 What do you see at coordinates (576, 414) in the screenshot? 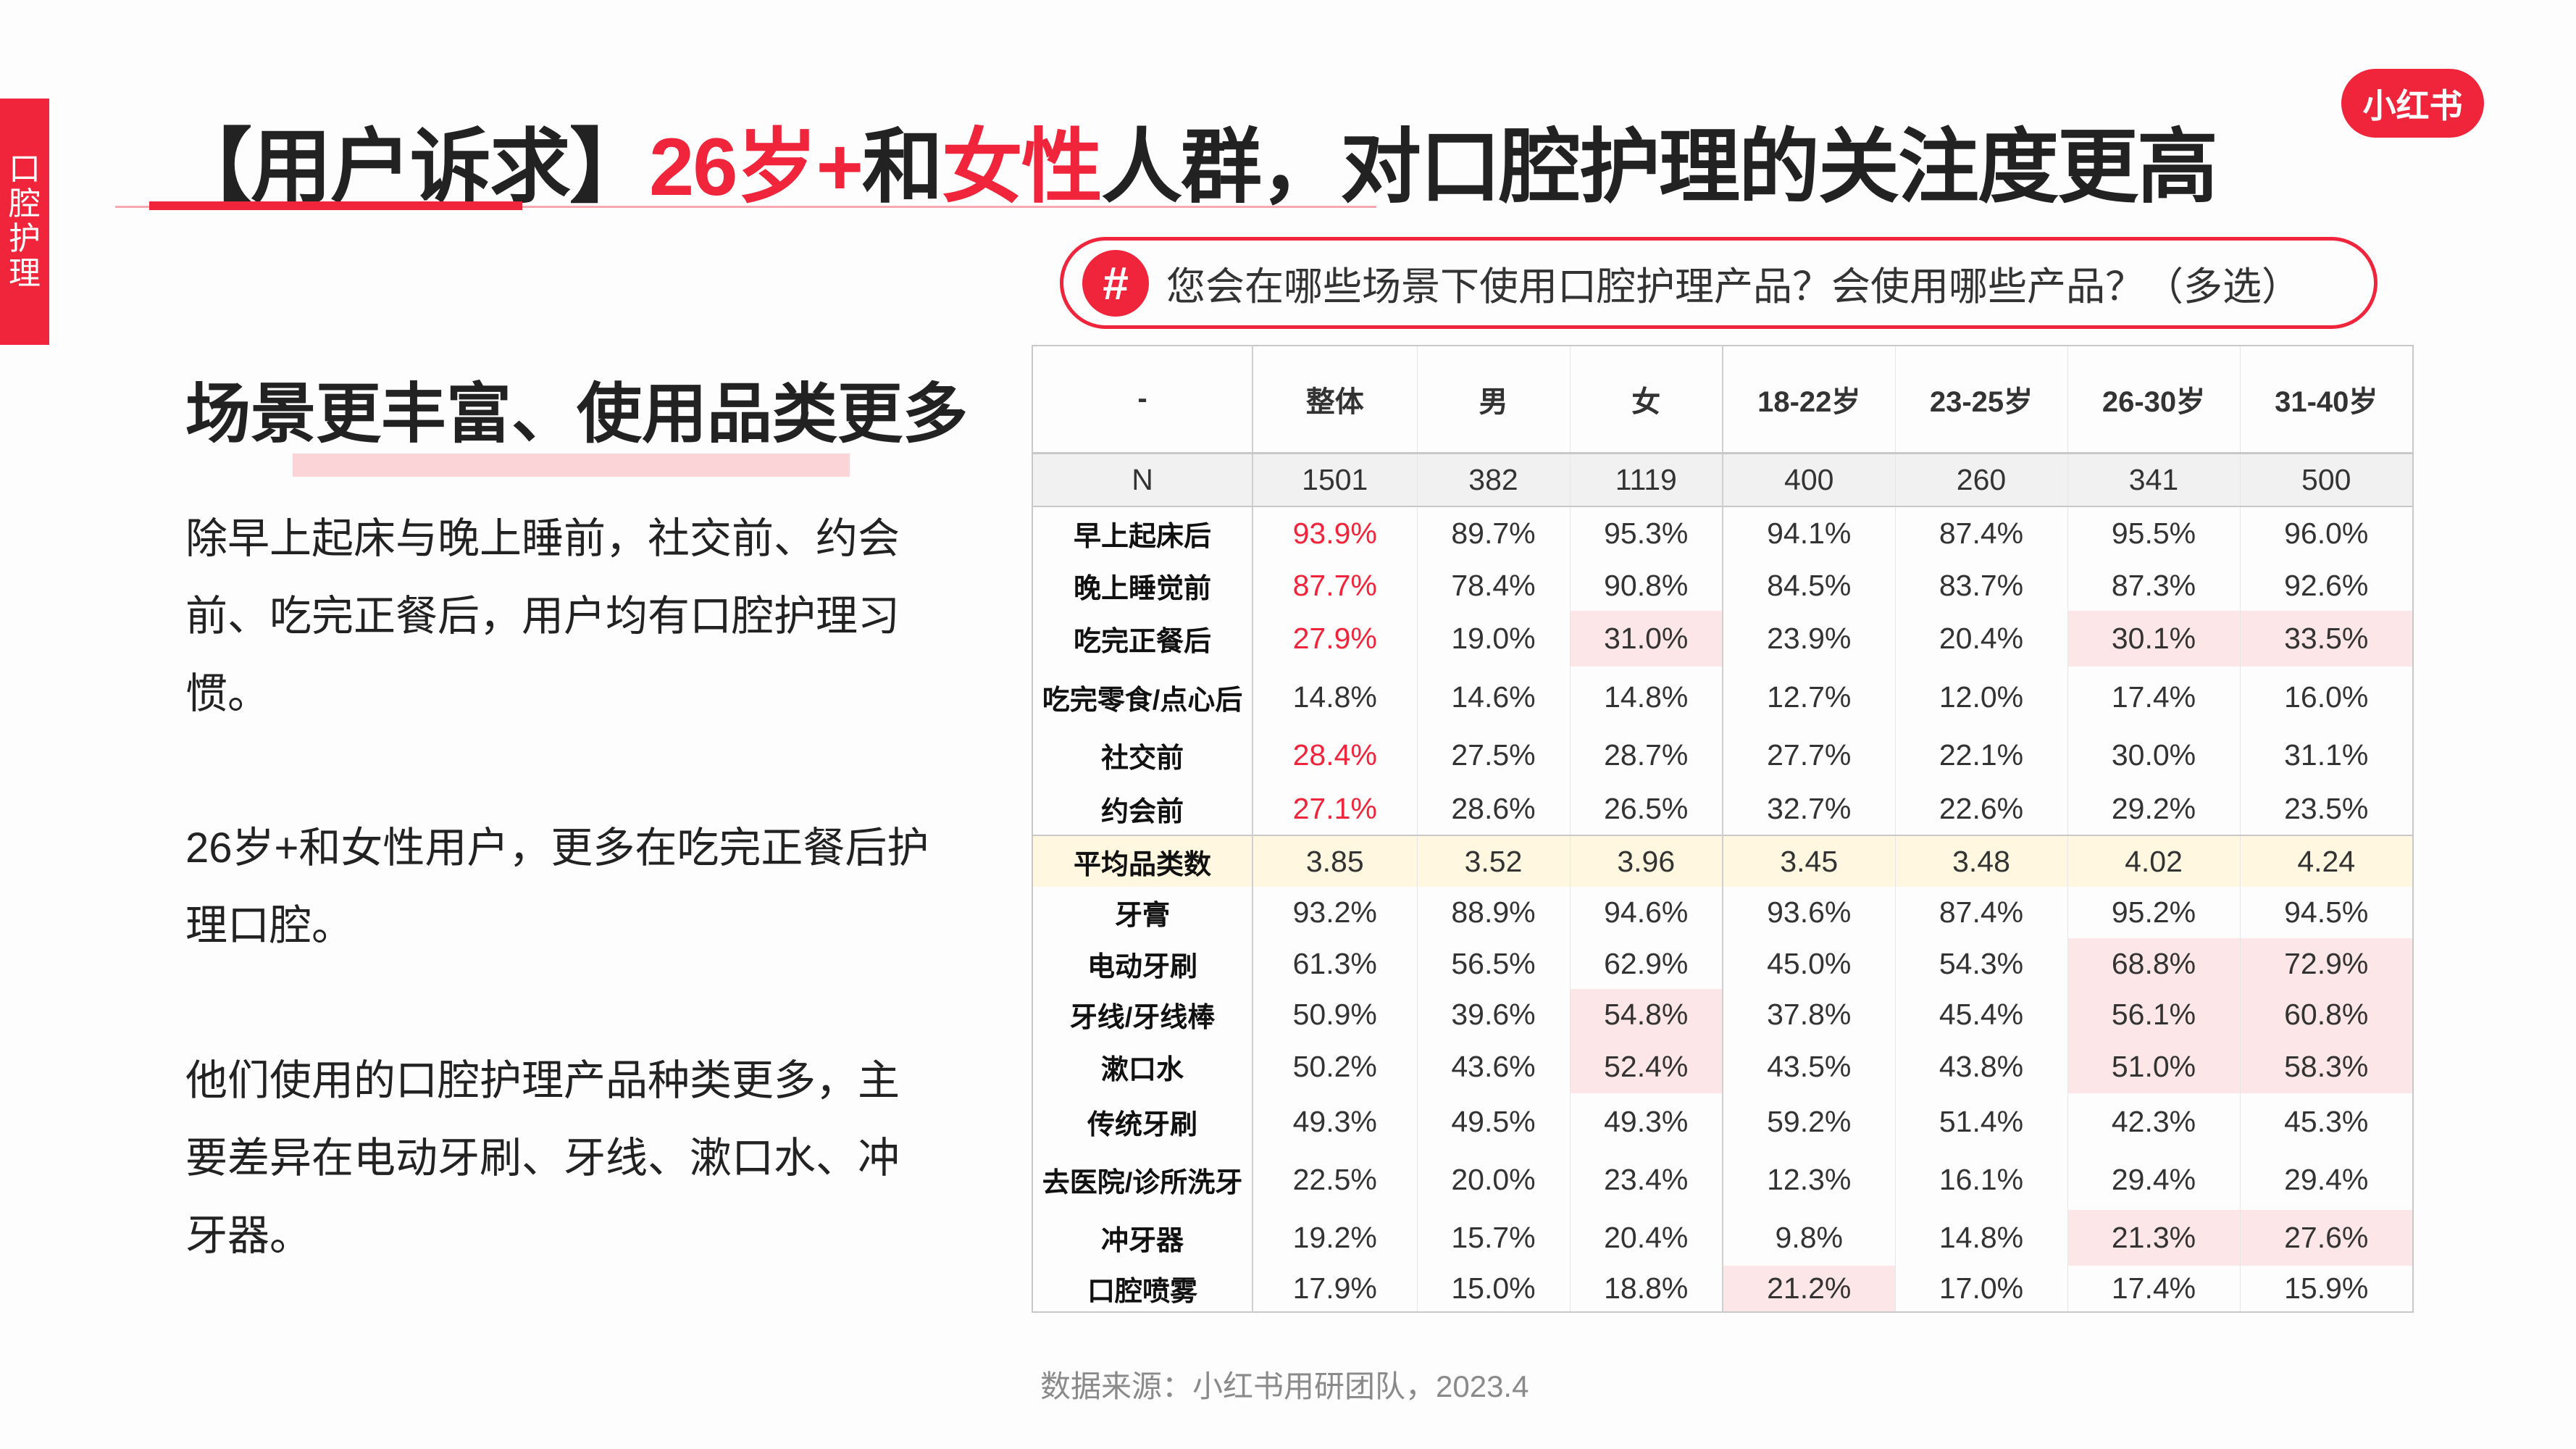
I see `section-subtitle: 场景更丰富、使用品类更多` at bounding box center [576, 414].